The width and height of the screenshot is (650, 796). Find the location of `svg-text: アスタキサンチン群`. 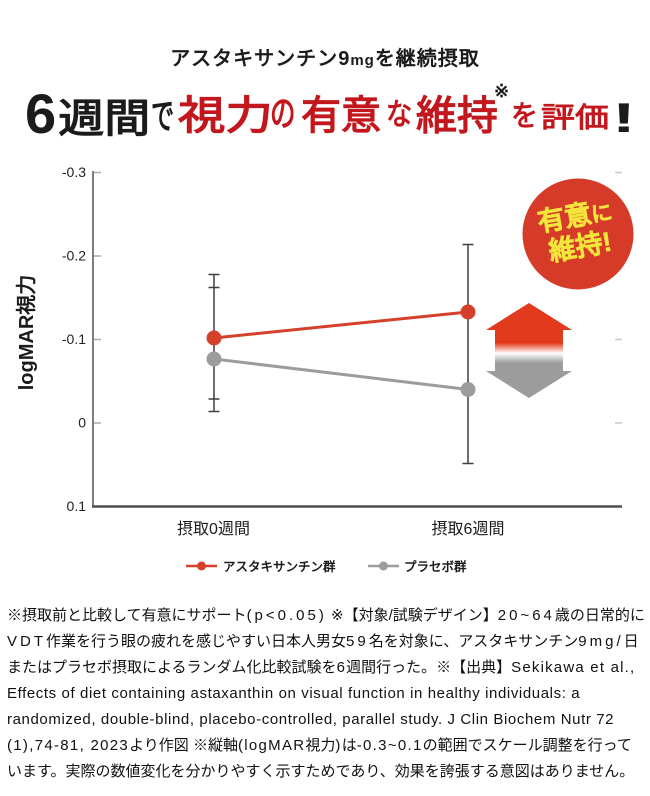

svg-text: アスタキサンチン群 is located at coordinates (279, 566).